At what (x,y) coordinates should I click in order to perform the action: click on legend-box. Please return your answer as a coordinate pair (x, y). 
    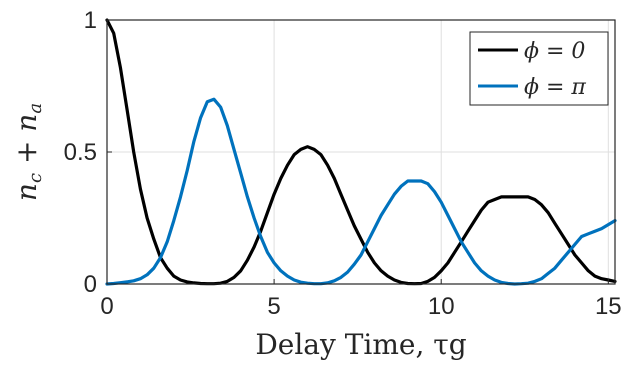
    Looking at the image, I should click on (539, 68).